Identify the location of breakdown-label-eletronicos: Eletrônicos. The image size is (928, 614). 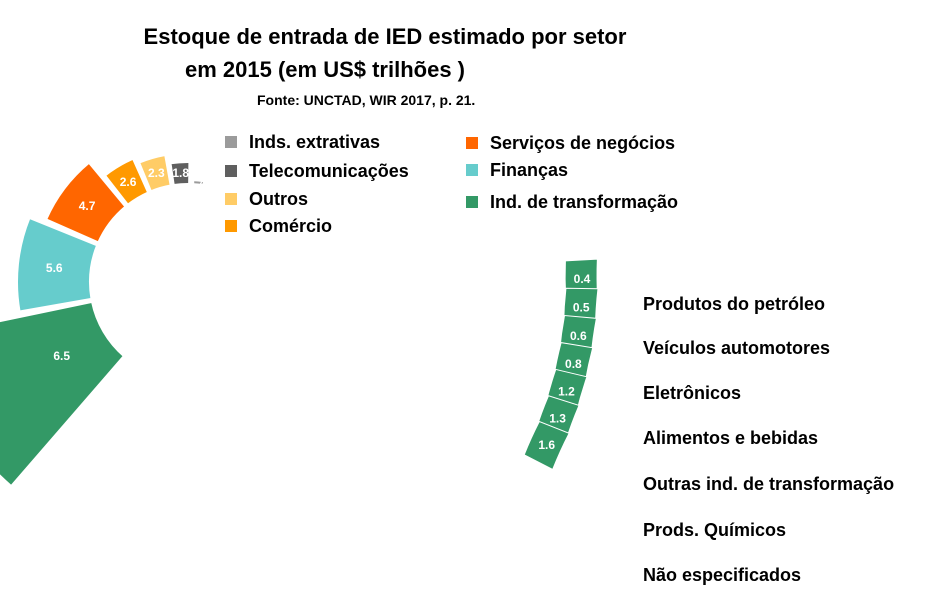
(692, 393).